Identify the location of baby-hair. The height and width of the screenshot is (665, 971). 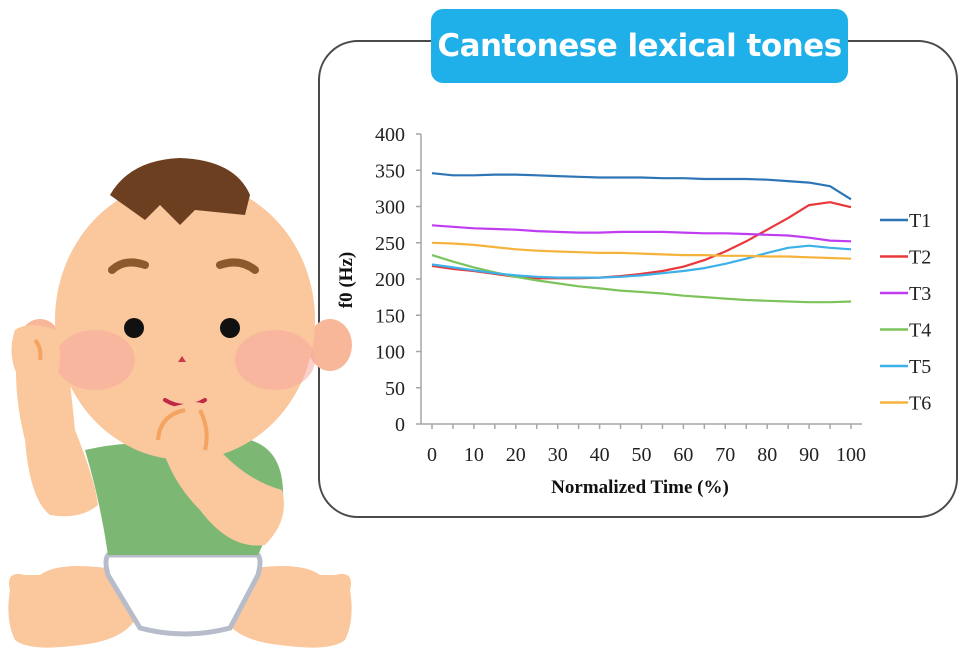
(180, 191).